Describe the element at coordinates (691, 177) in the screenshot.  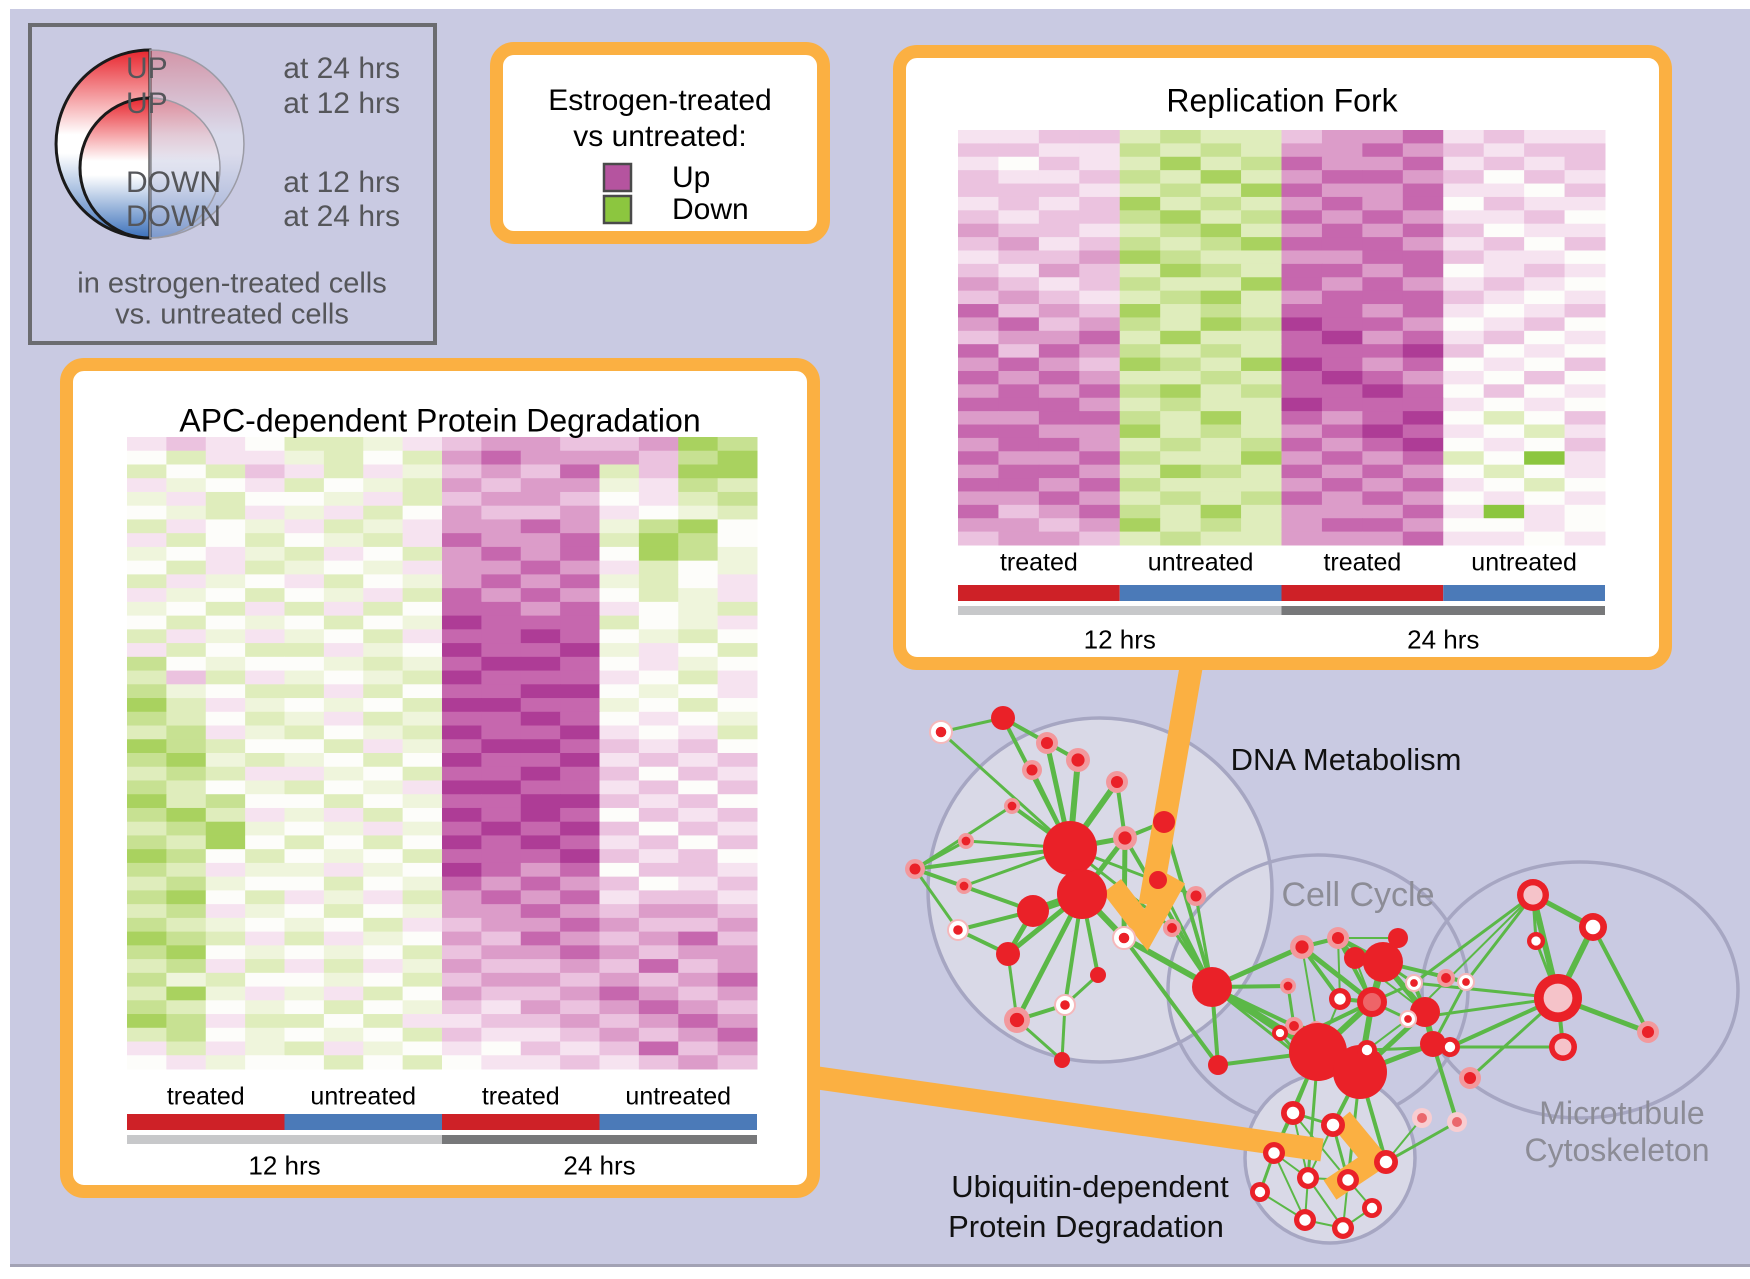
I see `estrogen-up-label: Up` at that location.